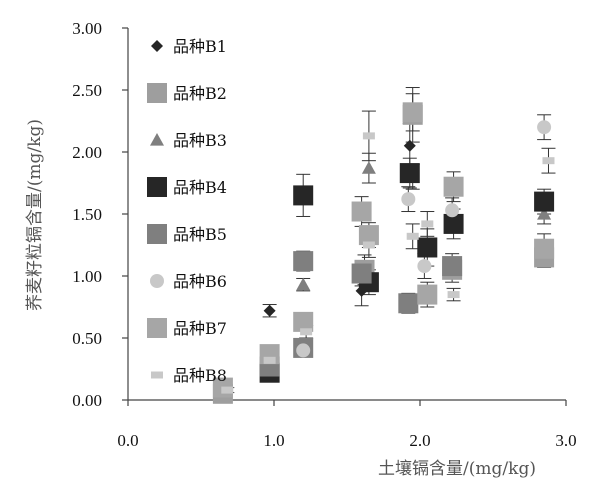 The height and width of the screenshot is (493, 601). Describe the element at coordinates (457, 468) in the screenshot. I see `x-axis-label: 土壤镉含量/(mg/kg)` at that location.